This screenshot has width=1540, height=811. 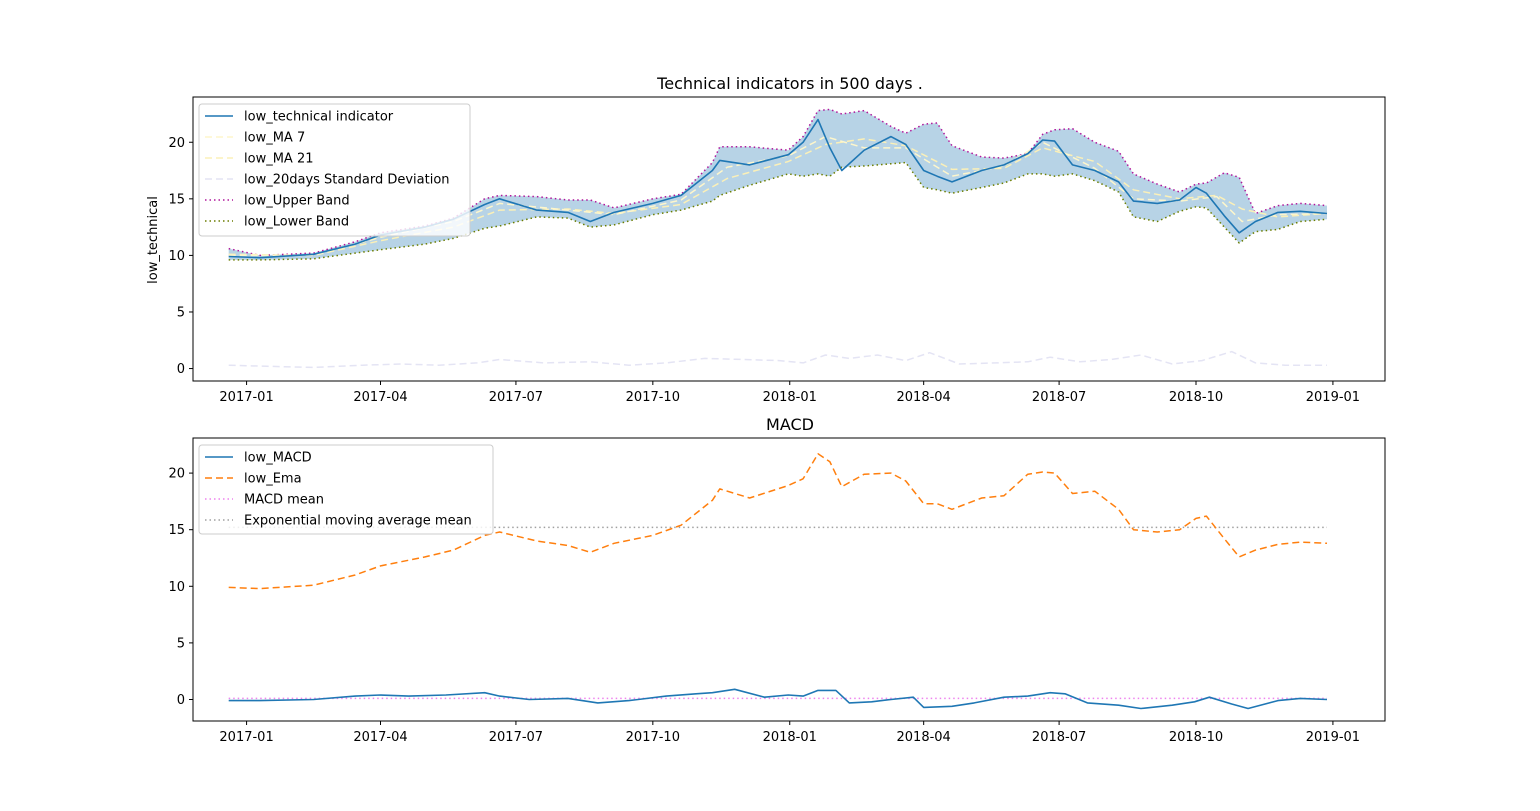 I want to click on series-line-low-20days-standard-deviation, so click(x=777, y=359).